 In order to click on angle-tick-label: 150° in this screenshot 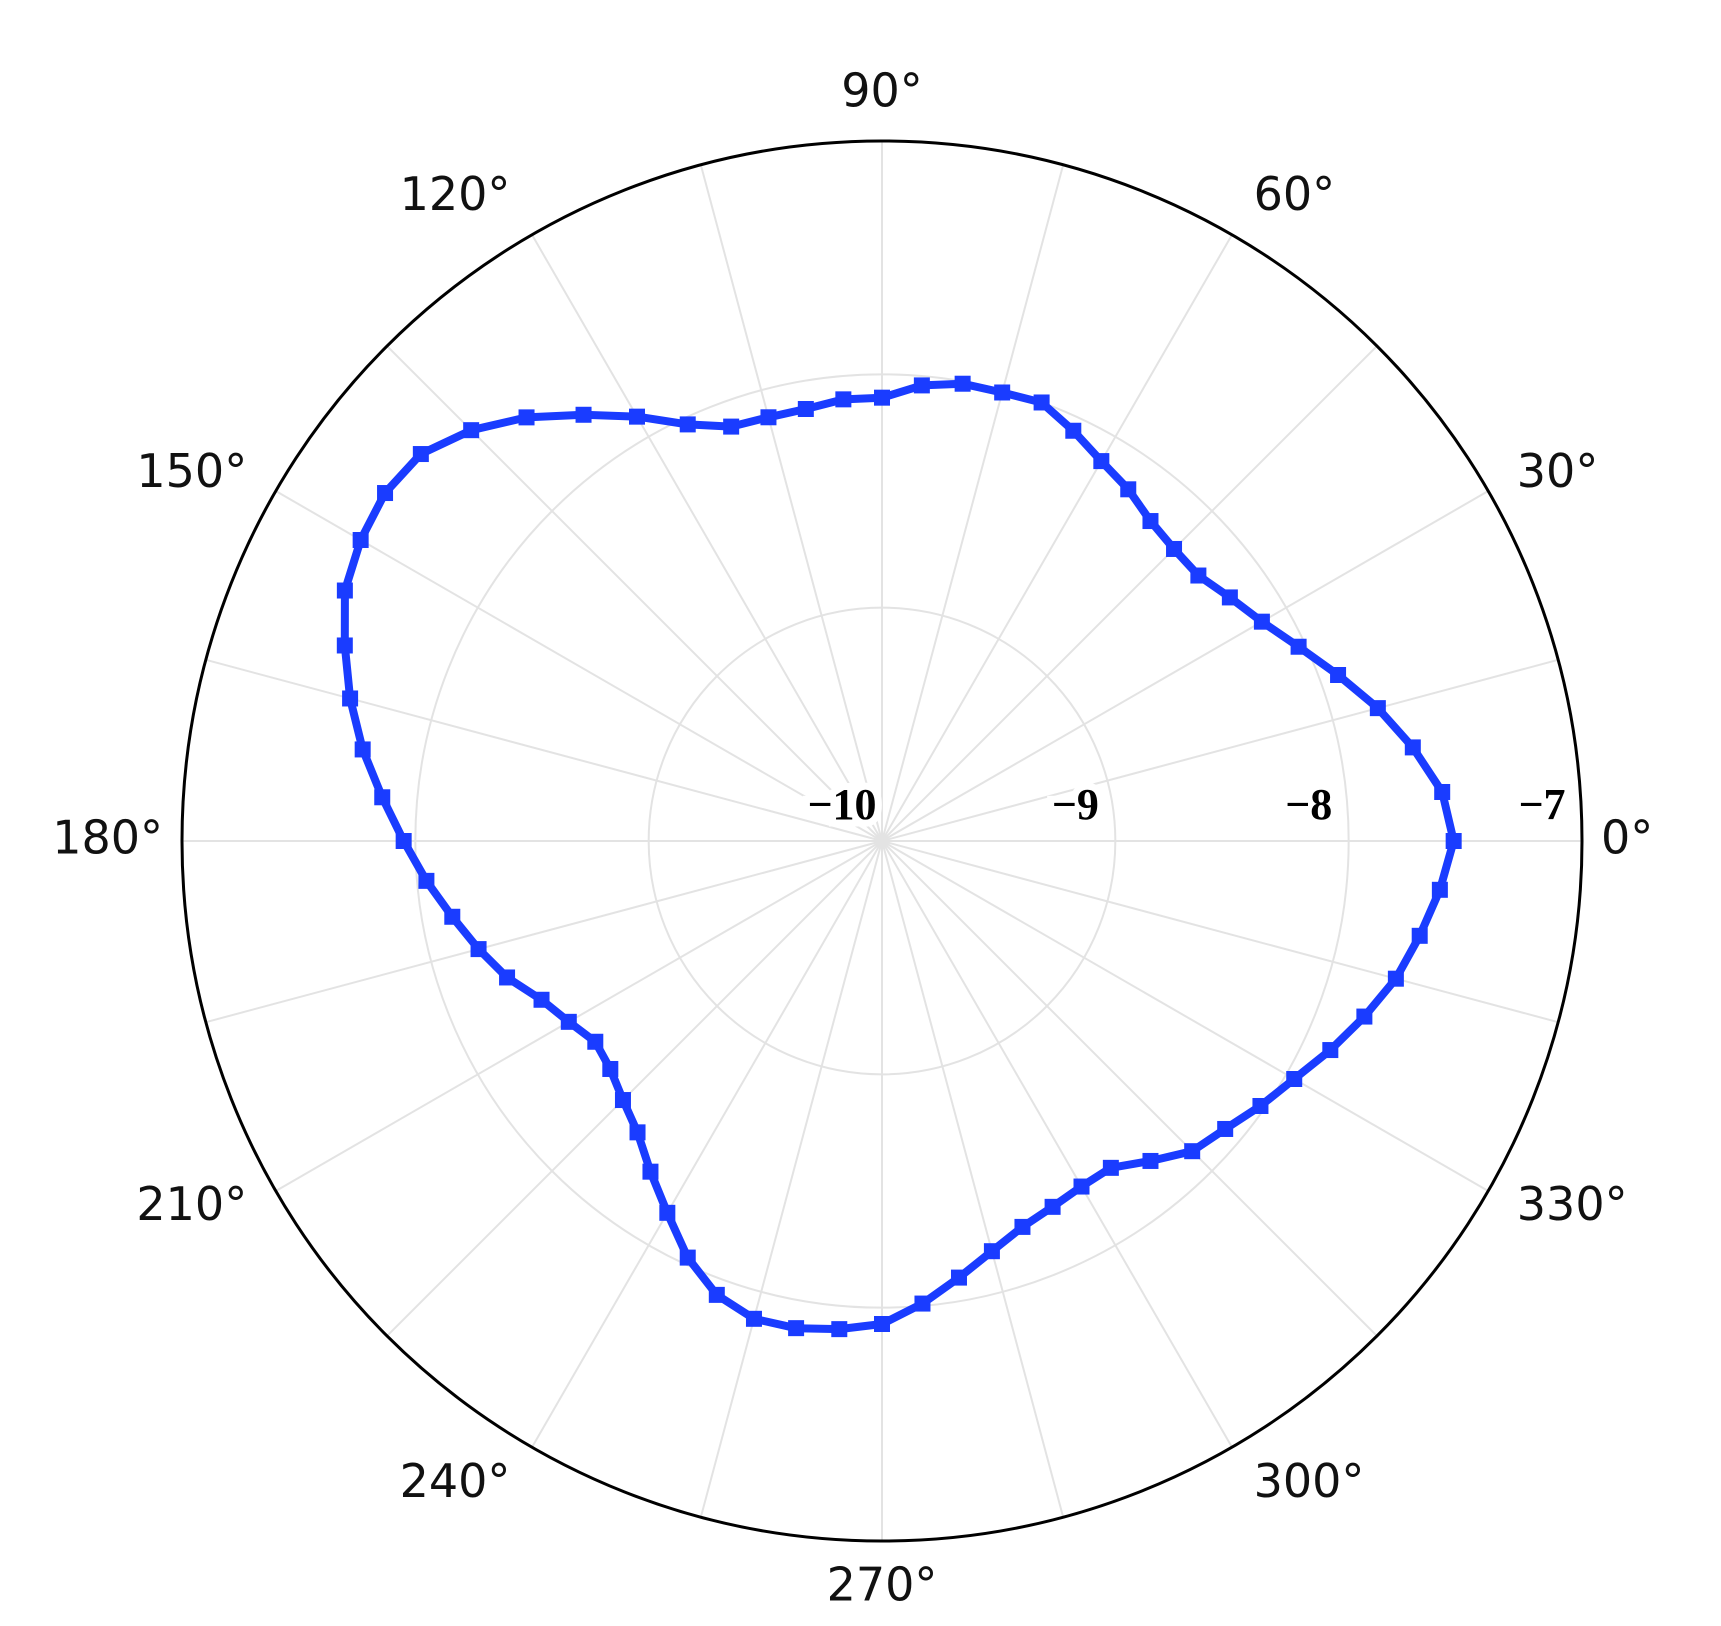, I will do `click(191, 471)`.